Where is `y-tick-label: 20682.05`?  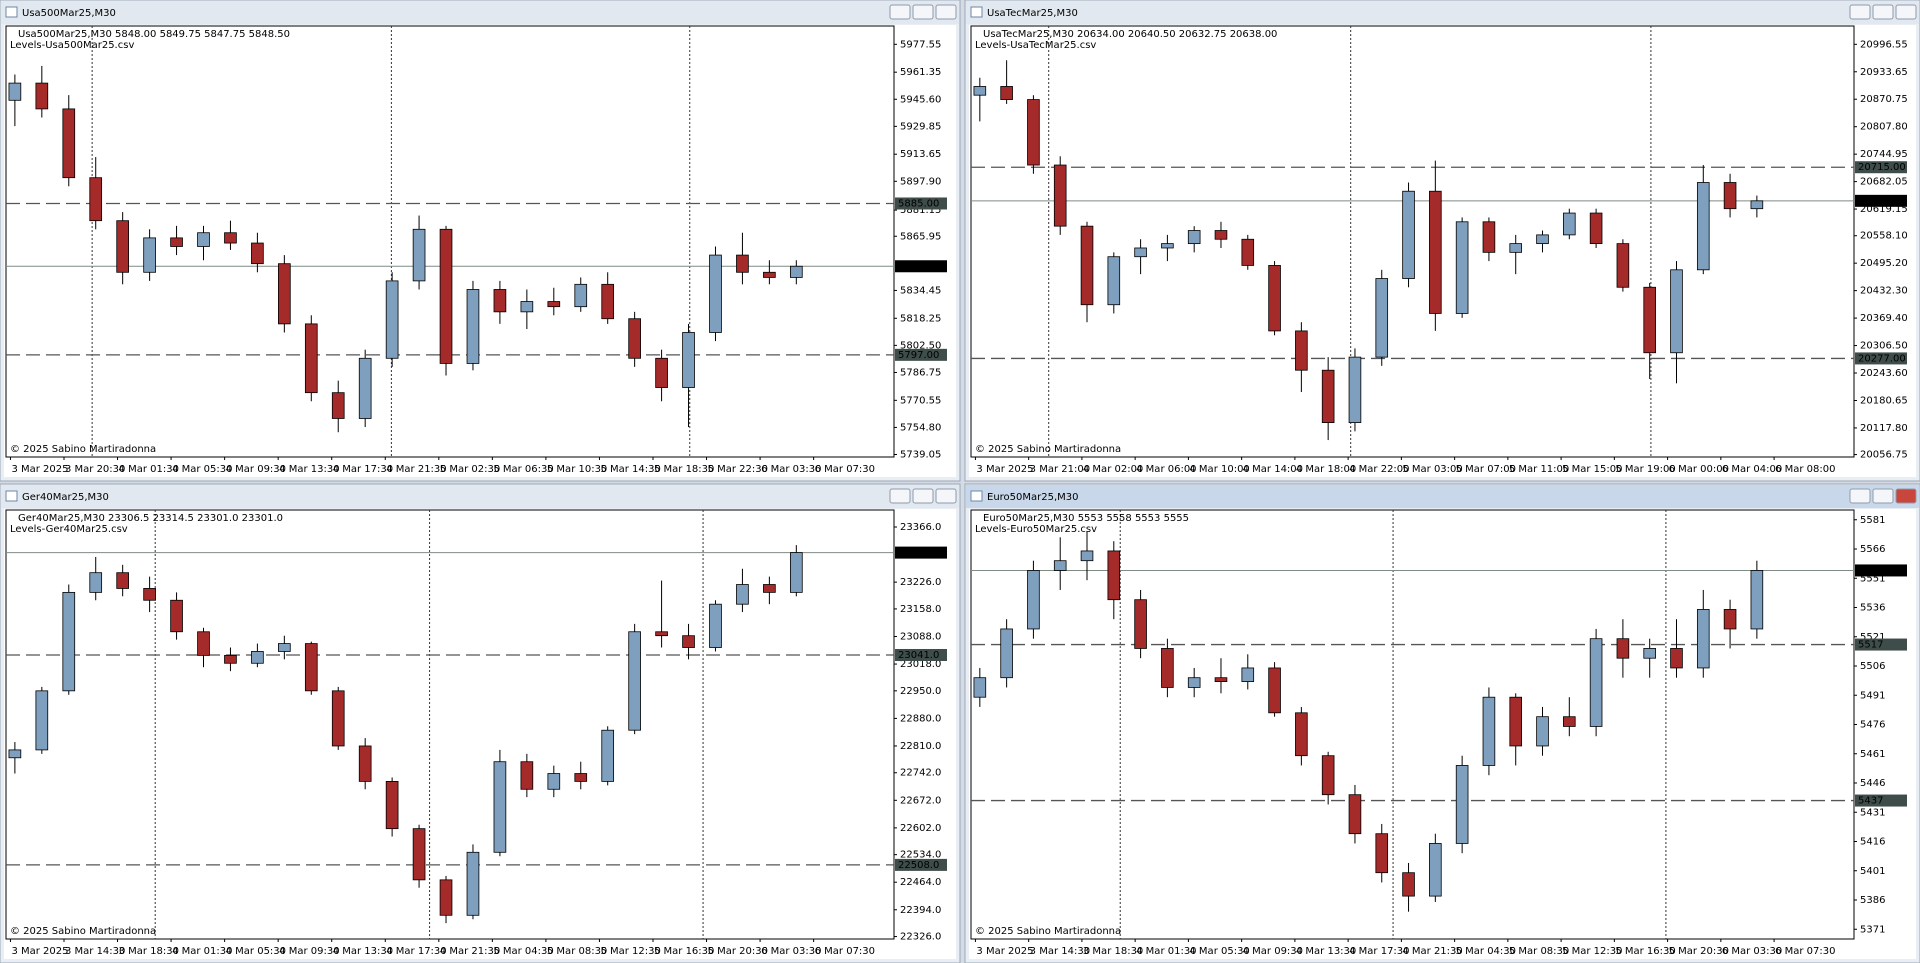 y-tick-label: 20682.05 is located at coordinates (1884, 182).